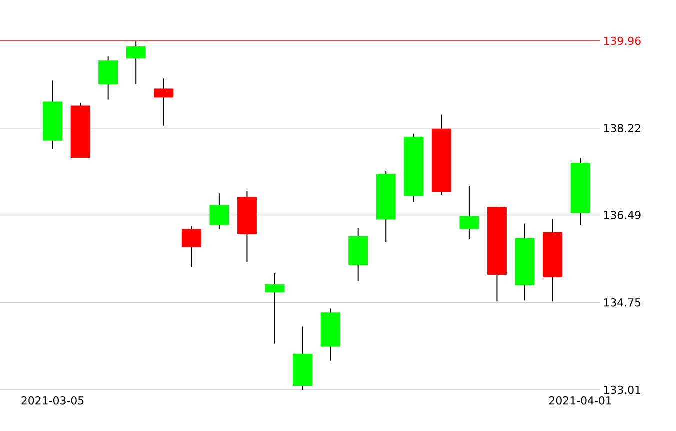 This screenshot has width=676, height=431. Describe the element at coordinates (622, 41) in the screenshot. I see `ref-line-label: 139.96` at that location.